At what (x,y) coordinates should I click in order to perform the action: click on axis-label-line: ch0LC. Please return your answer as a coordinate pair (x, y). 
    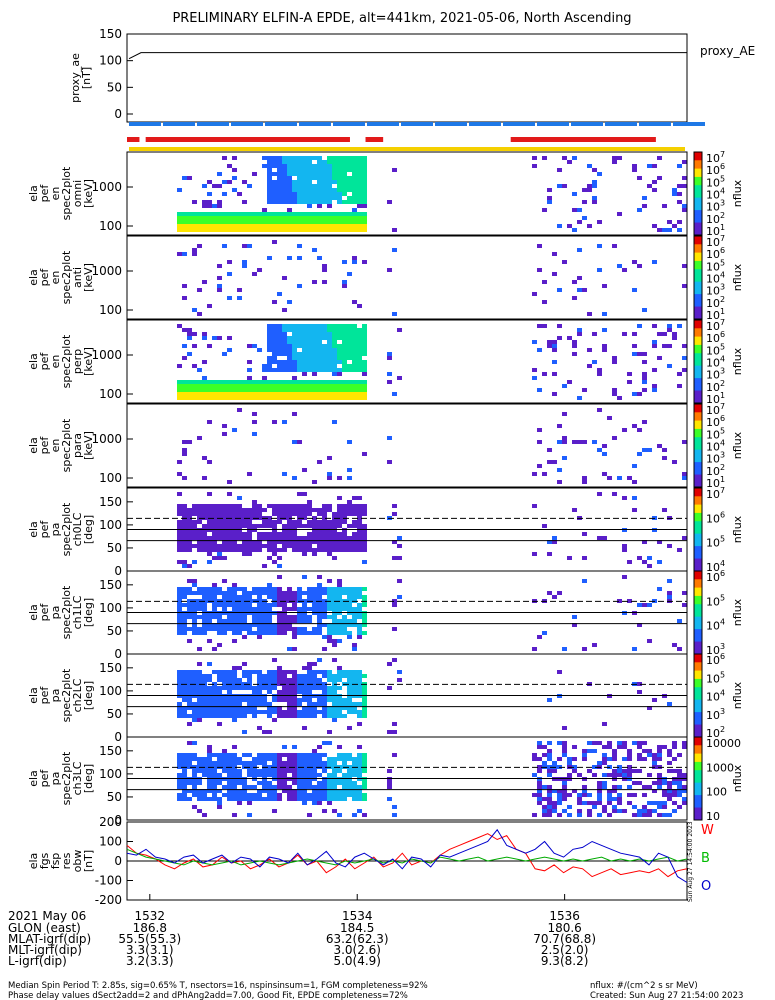
    Looking at the image, I should click on (77, 529).